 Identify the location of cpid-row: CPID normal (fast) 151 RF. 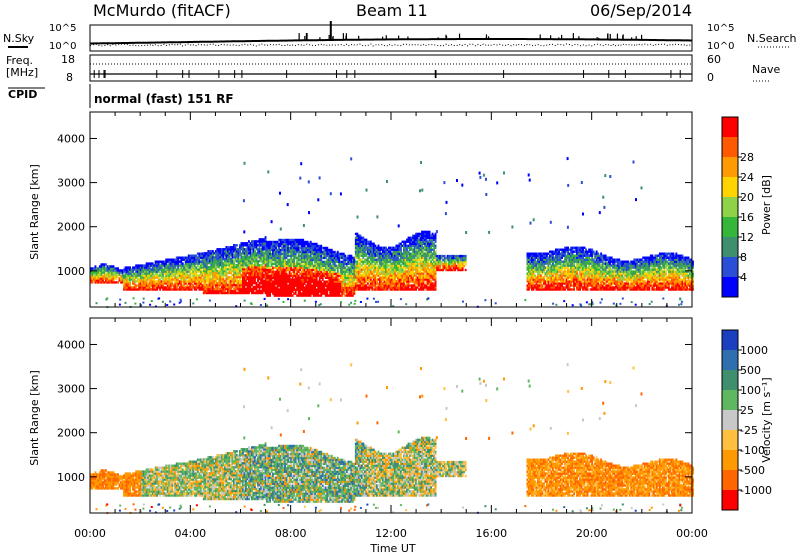
(121, 96).